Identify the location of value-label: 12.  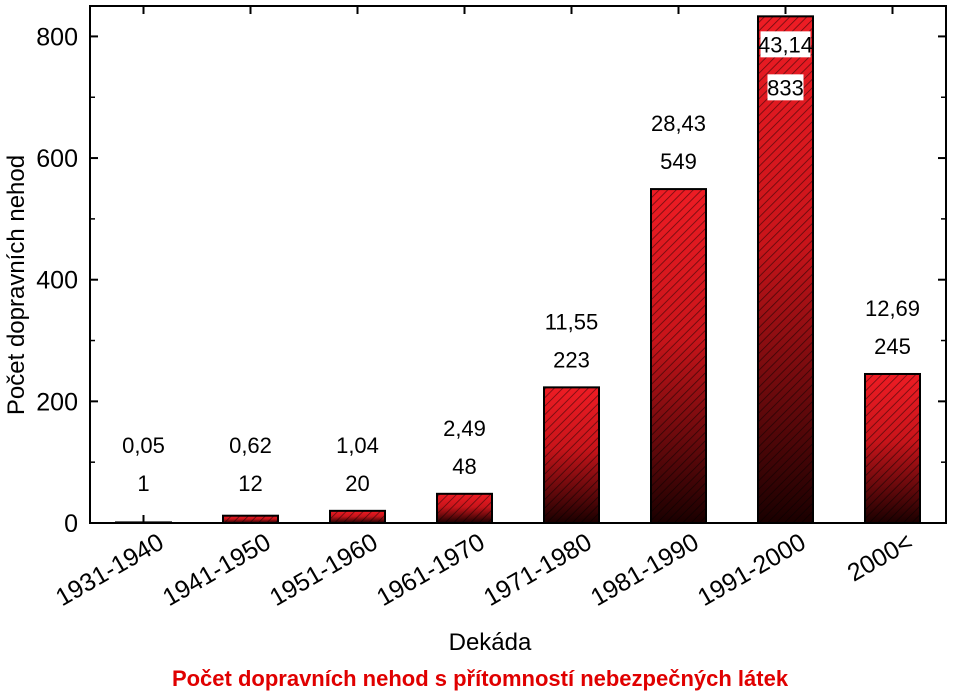
(250, 483).